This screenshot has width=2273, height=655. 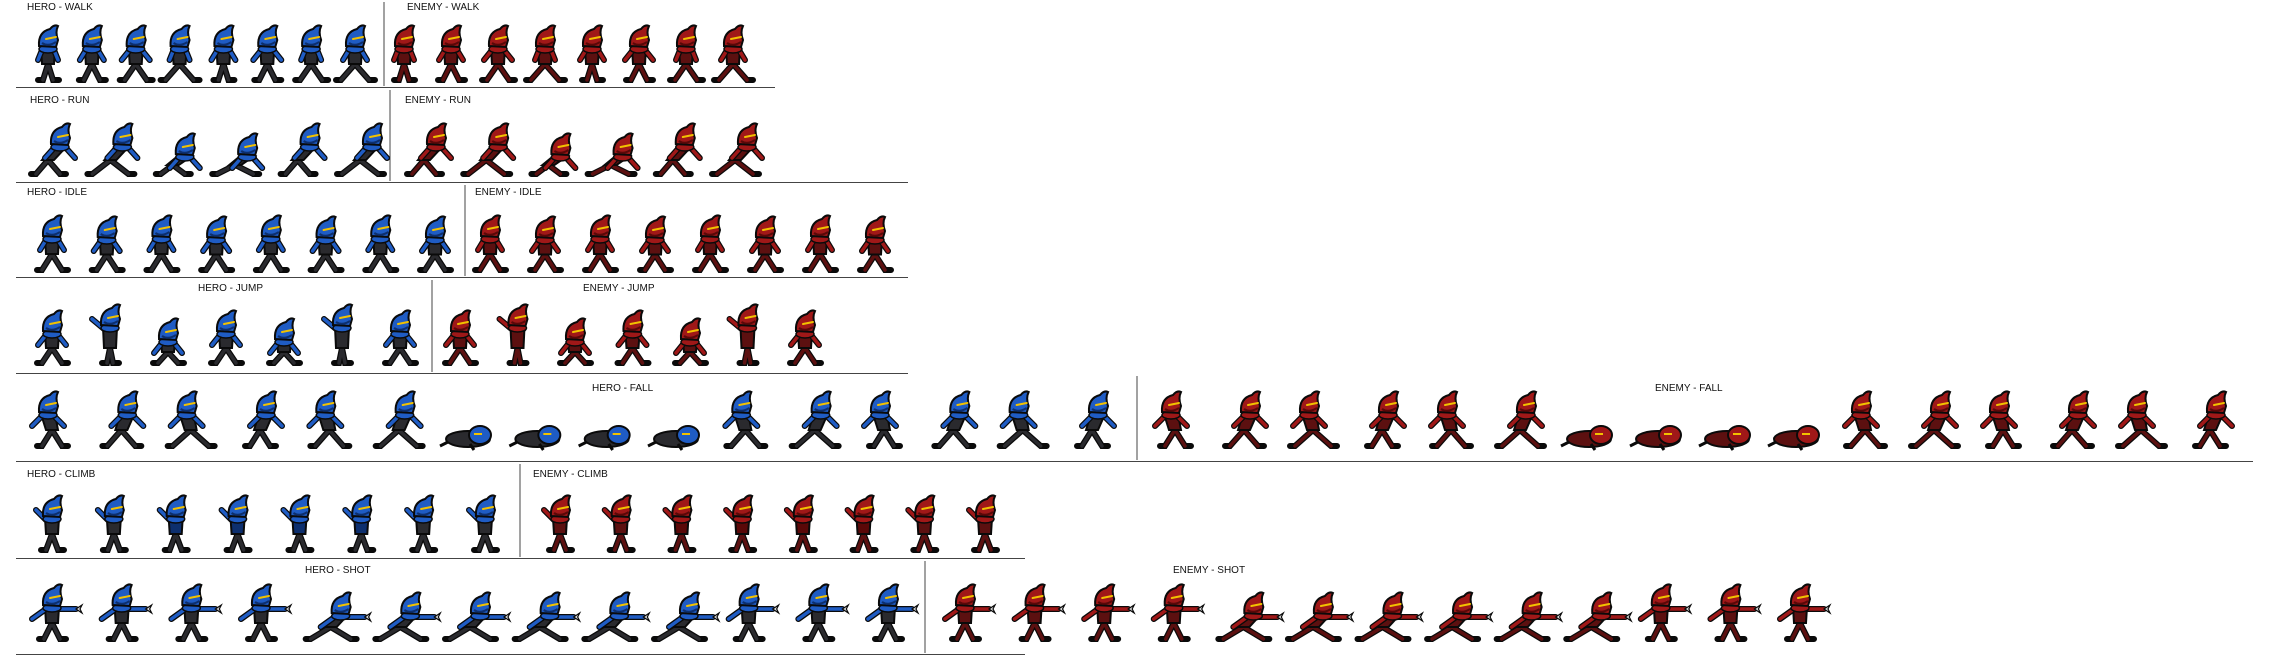 I want to click on enemy-fall-label: ENEMY - FALL, so click(x=1689, y=388).